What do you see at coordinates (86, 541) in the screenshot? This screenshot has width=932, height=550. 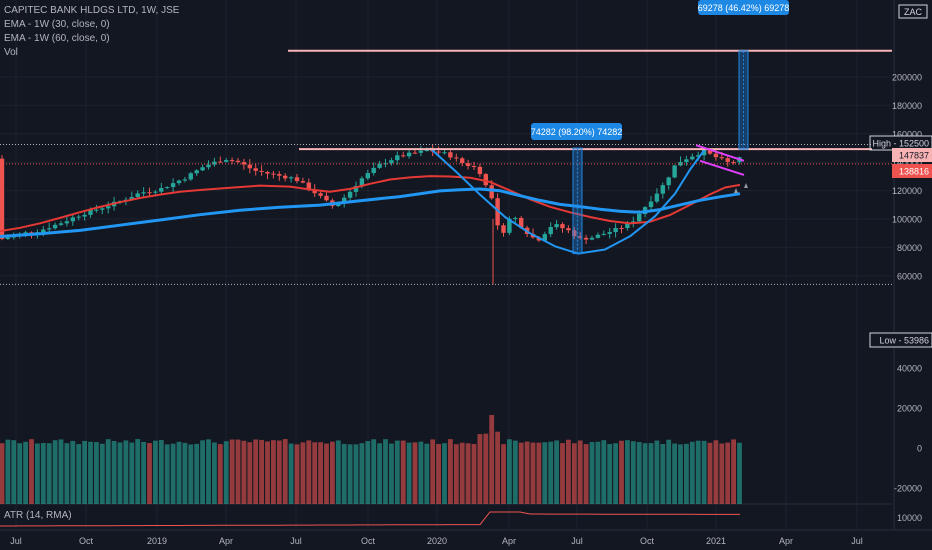 I see `time-tick-label: Oct` at bounding box center [86, 541].